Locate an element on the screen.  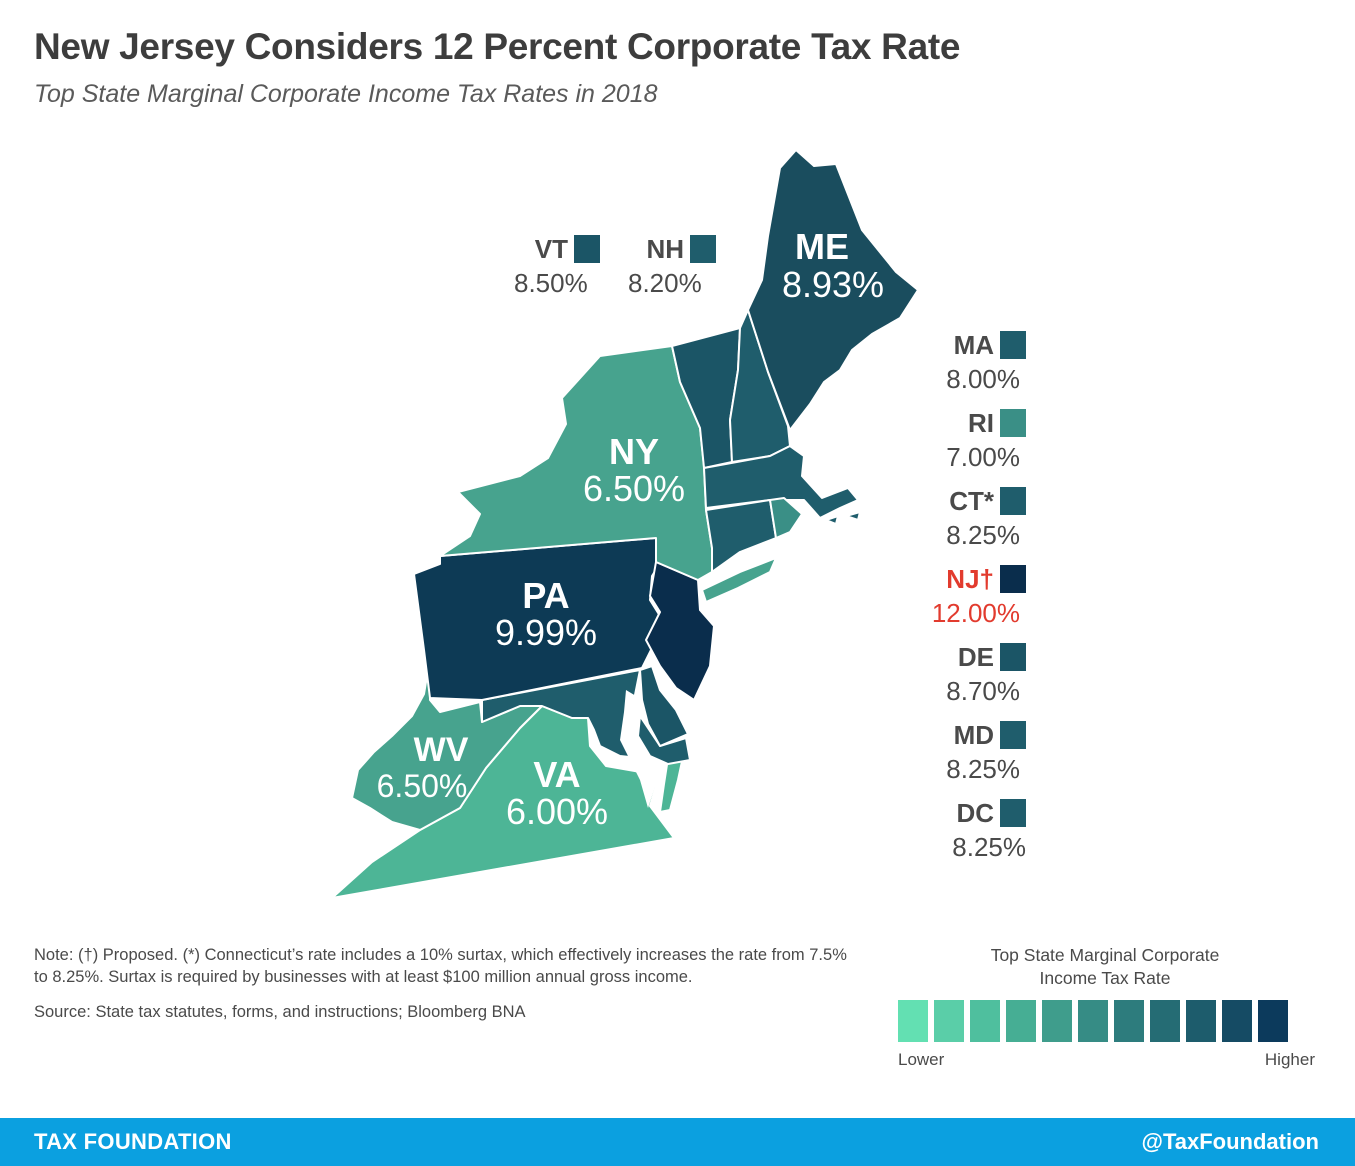
callout-ri-swatch is located at coordinates (1013, 423).